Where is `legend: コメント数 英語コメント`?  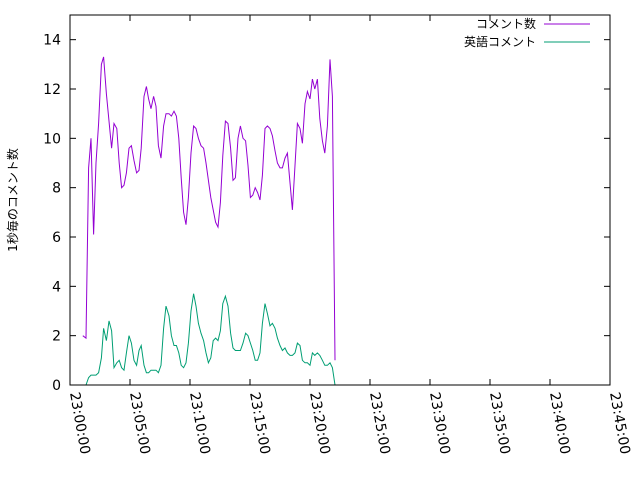 legend: コメント数 英語コメント is located at coordinates (527, 32).